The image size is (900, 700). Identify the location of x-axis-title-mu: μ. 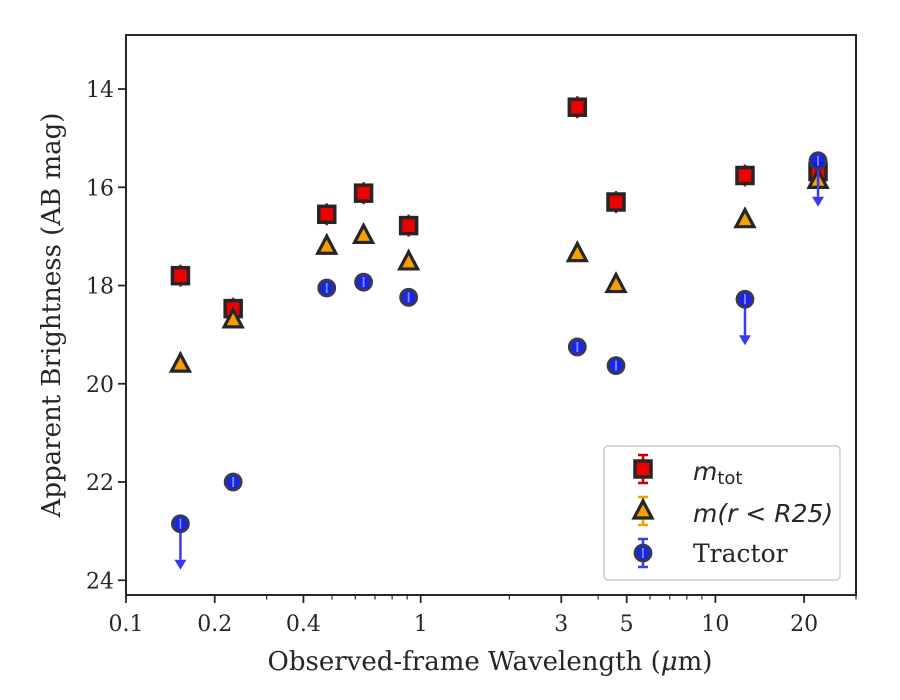
(669, 662).